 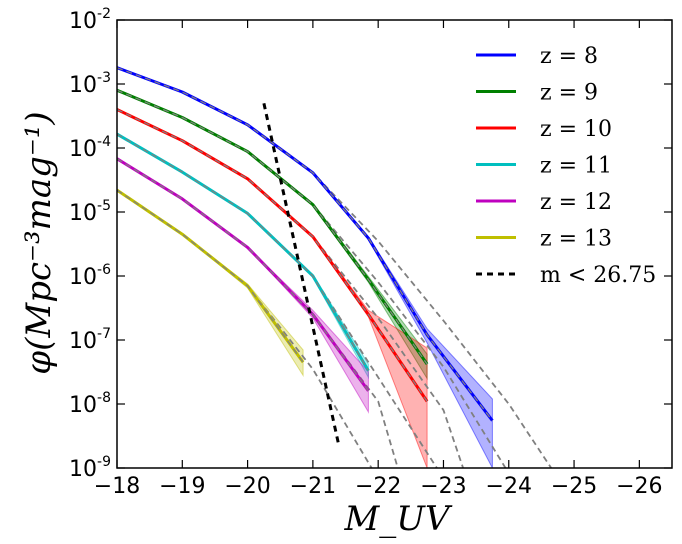 I want to click on y-tick-label: 10⁻⁷, so click(x=90, y=340).